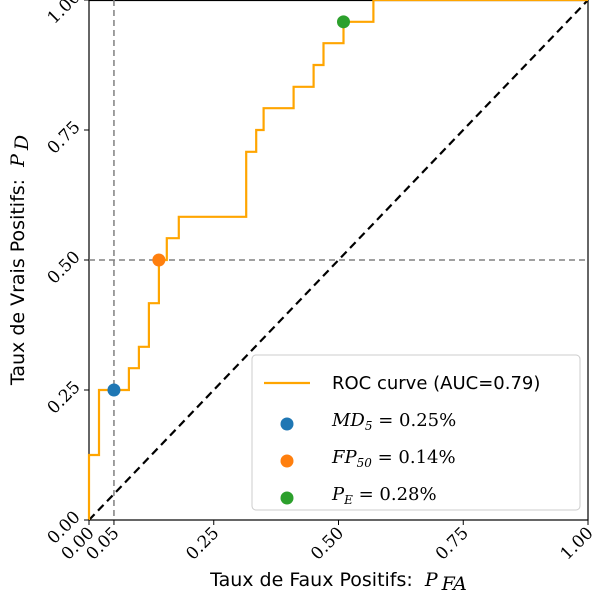  I want to click on x-axis-ticks: 0.000.05 0.25 0.50 0.75 1.00, so click(328, 542).